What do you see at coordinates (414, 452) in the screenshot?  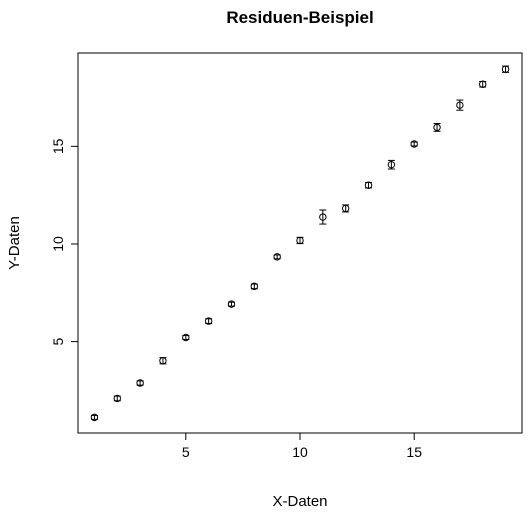 I see `x-tick-label: 15` at bounding box center [414, 452].